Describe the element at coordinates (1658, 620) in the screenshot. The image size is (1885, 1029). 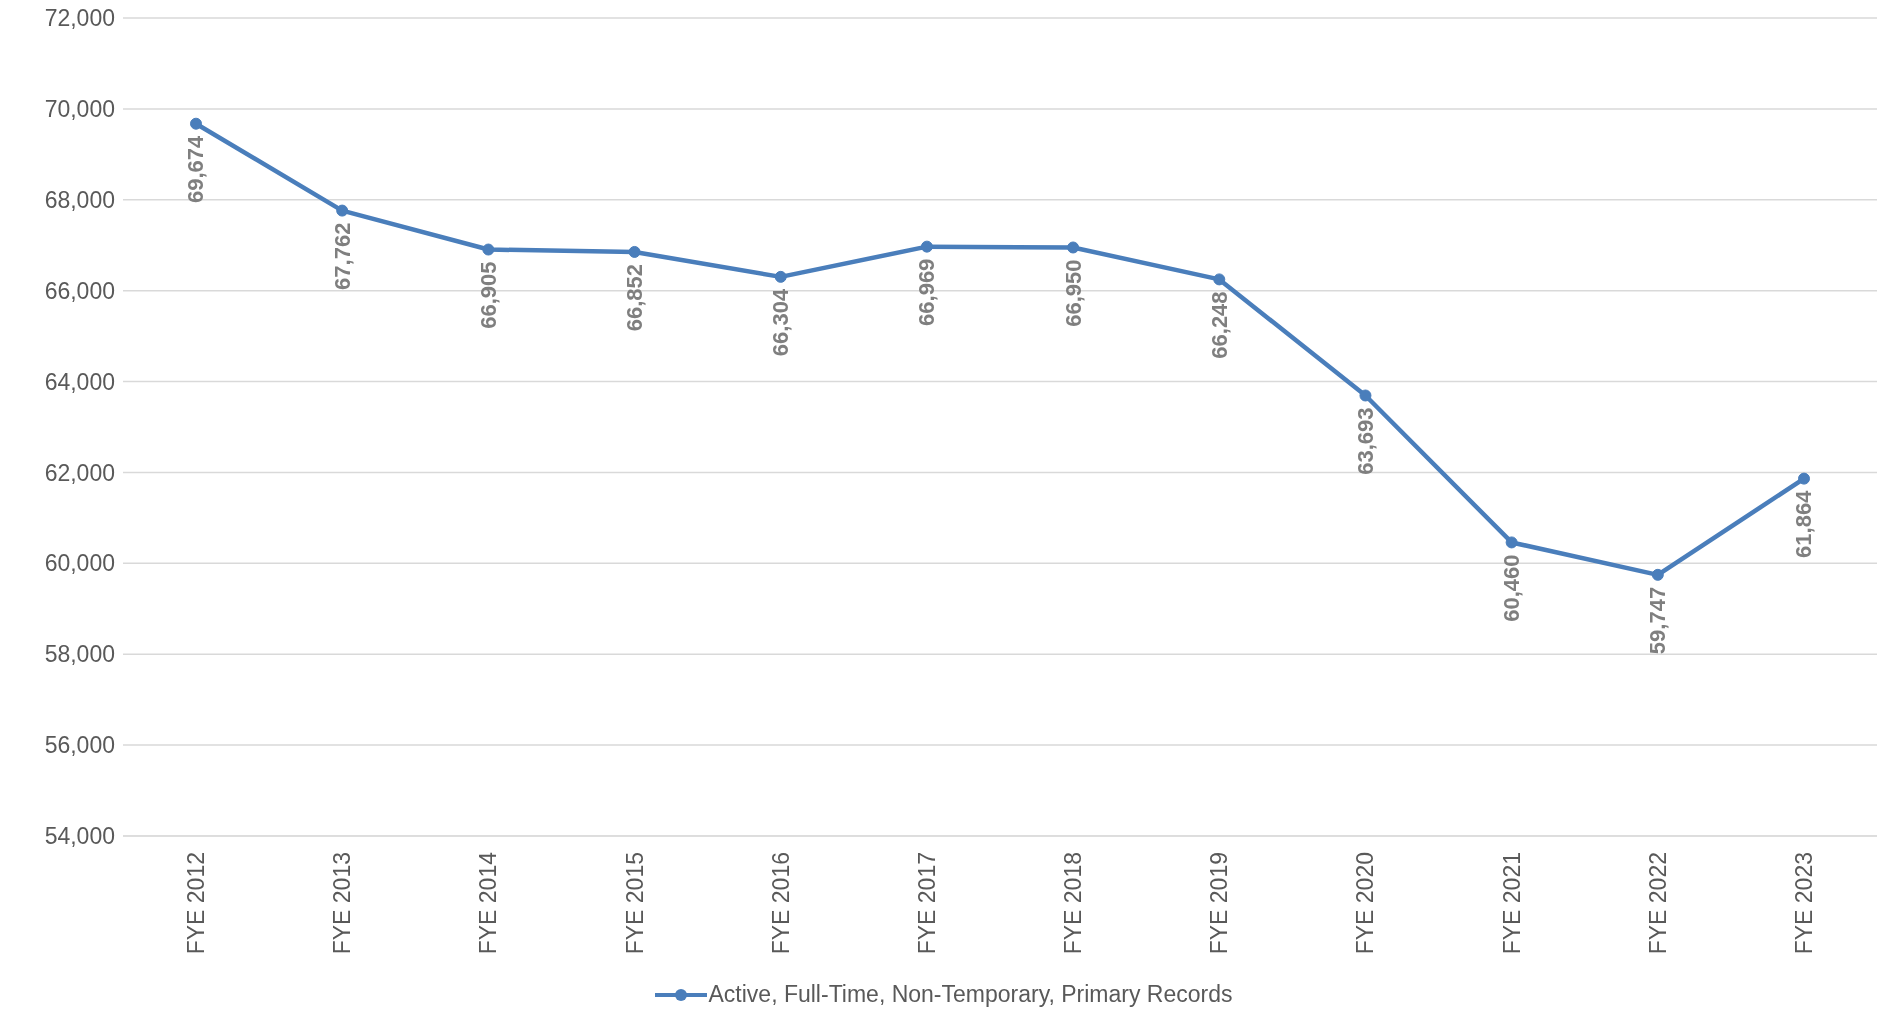
I see `data-label: 59,747` at that location.